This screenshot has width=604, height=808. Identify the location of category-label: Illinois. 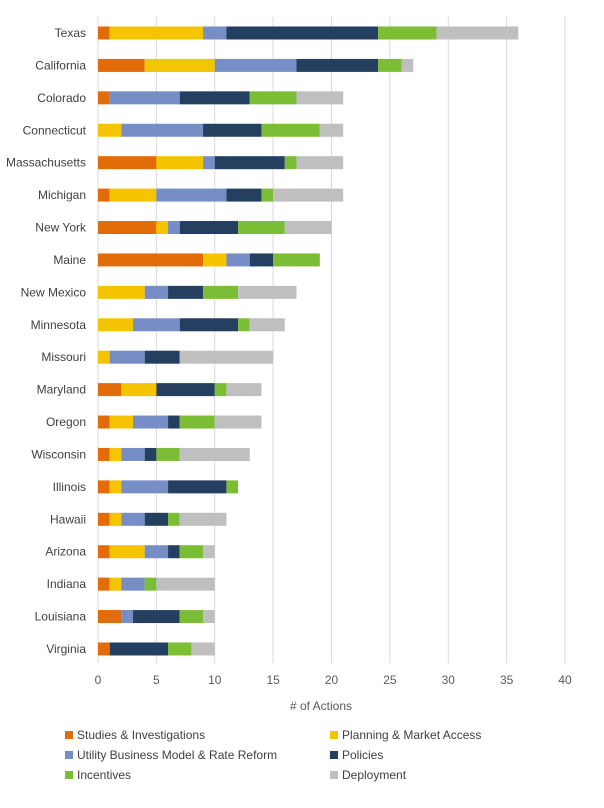
(69, 487).